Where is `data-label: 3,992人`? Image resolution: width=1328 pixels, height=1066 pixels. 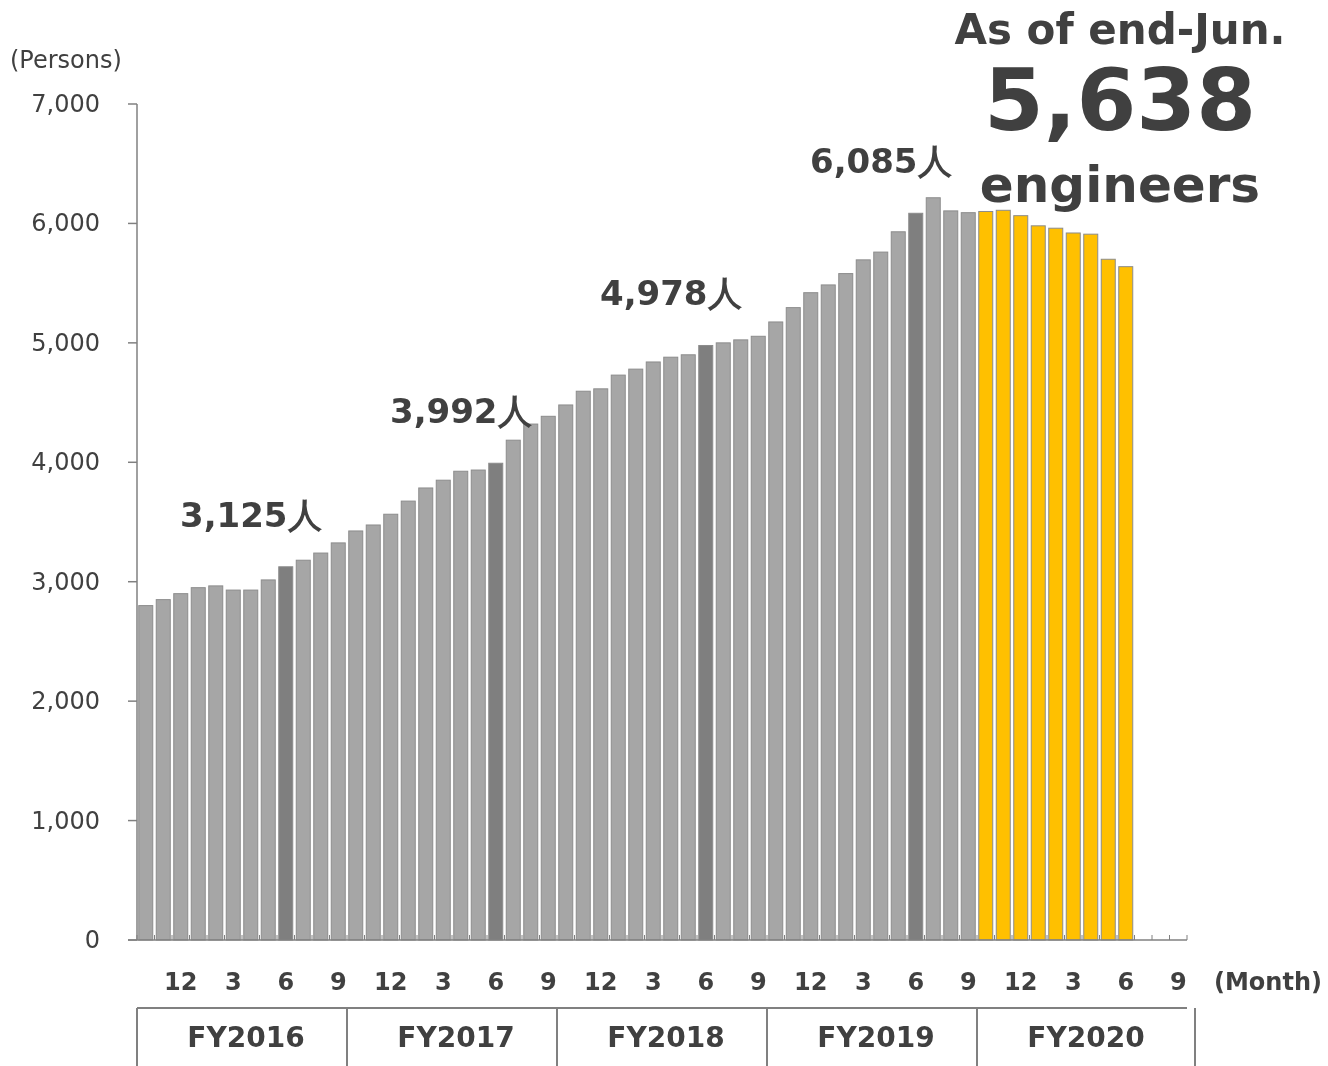
data-label: 3,992人 is located at coordinates (461, 411).